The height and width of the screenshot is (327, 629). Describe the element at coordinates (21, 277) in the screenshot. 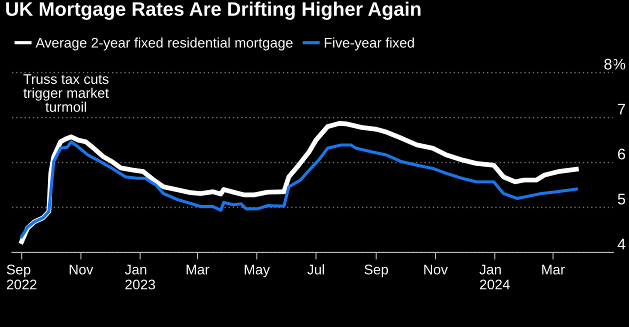

I see `x-tick-label: Sep 2022` at that location.